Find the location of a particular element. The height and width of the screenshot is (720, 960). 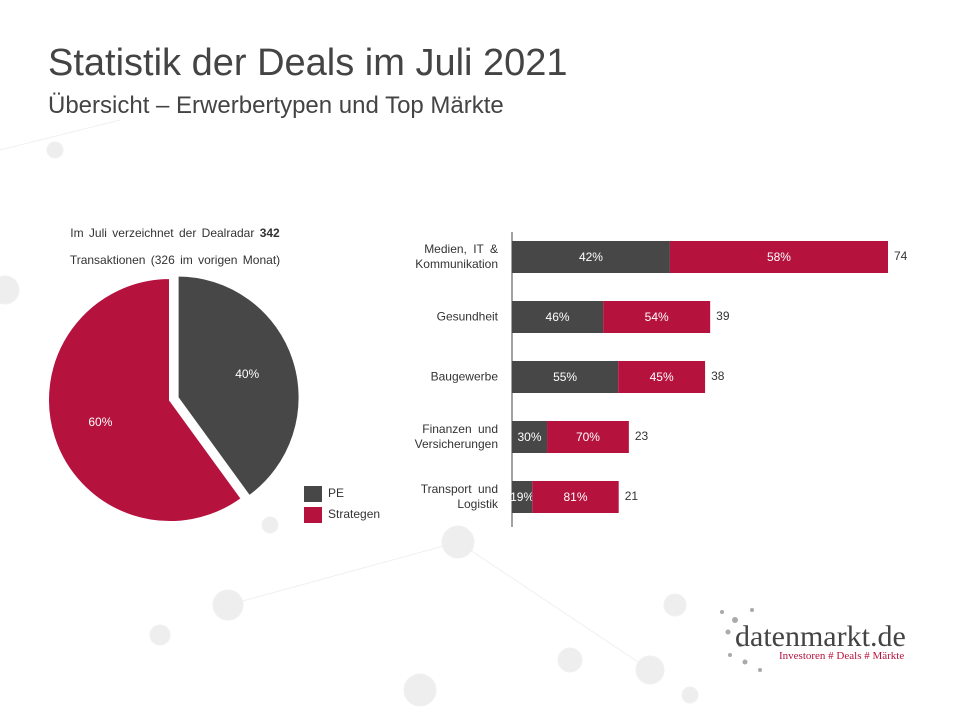

pie-label: 40% is located at coordinates (247, 374).